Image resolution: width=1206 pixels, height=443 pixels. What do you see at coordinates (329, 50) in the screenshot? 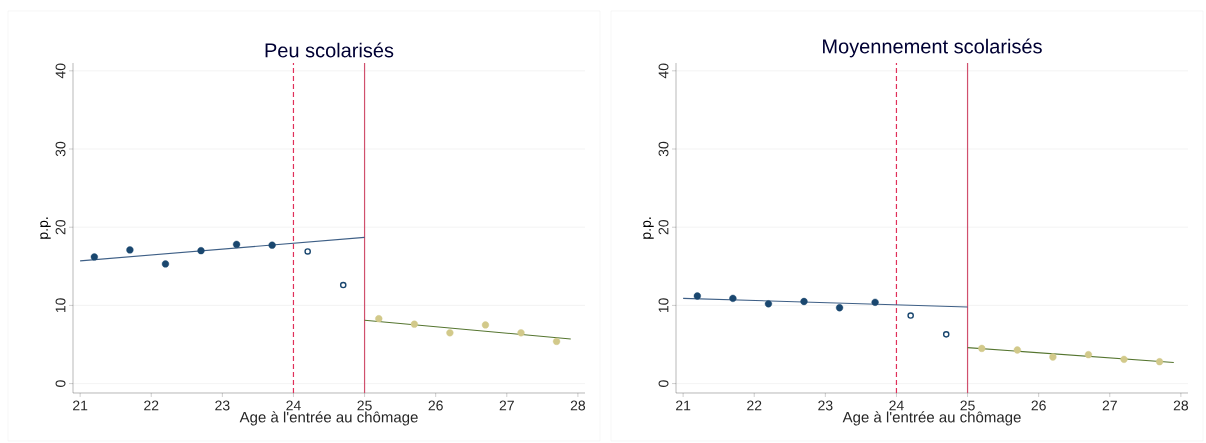
I see `chart-title: Peu scolarisés` at bounding box center [329, 50].